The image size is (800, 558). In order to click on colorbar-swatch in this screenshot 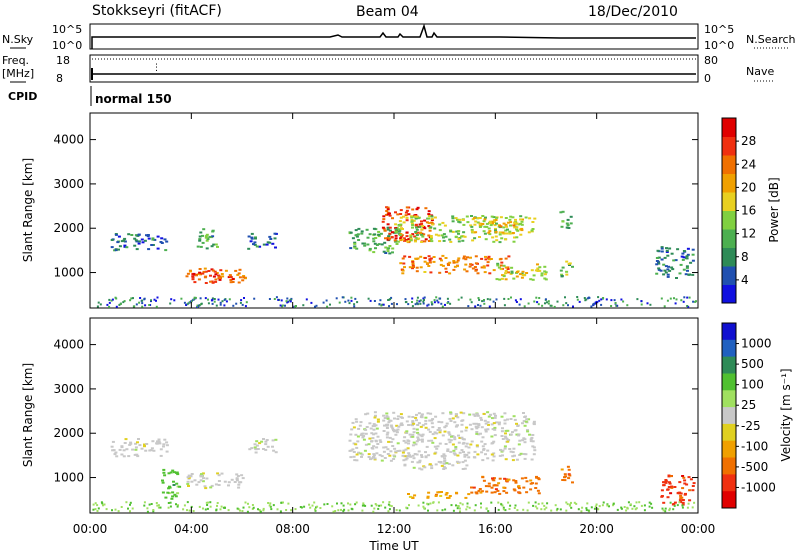, I will do `click(729, 466)`.